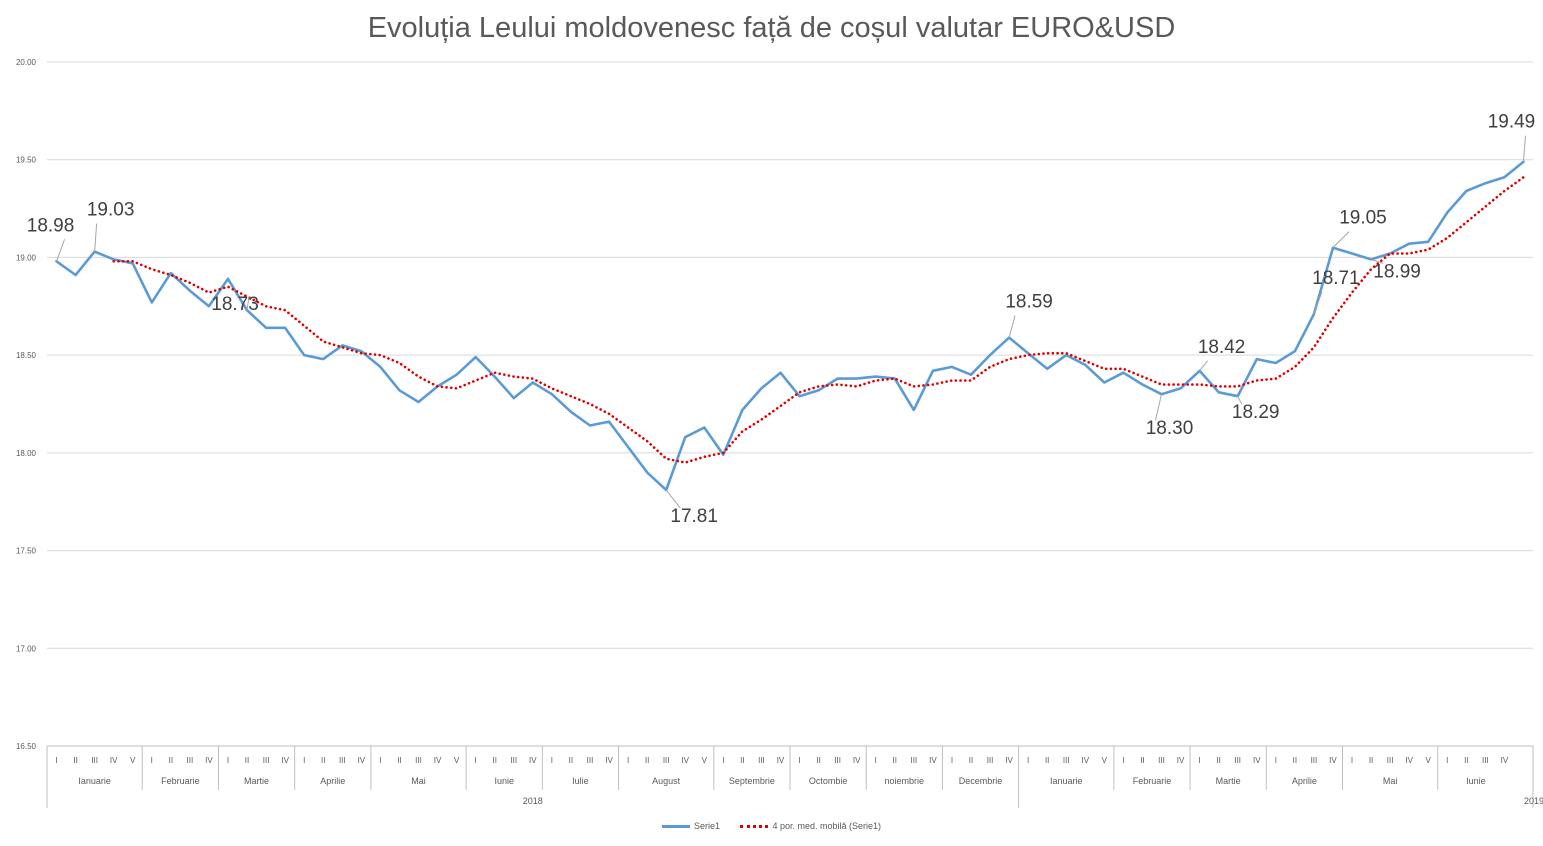 Image resolution: width=1543 pixels, height=846 pixels. What do you see at coordinates (1363, 218) in the screenshot?
I see `data-label: 19.05` at bounding box center [1363, 218].